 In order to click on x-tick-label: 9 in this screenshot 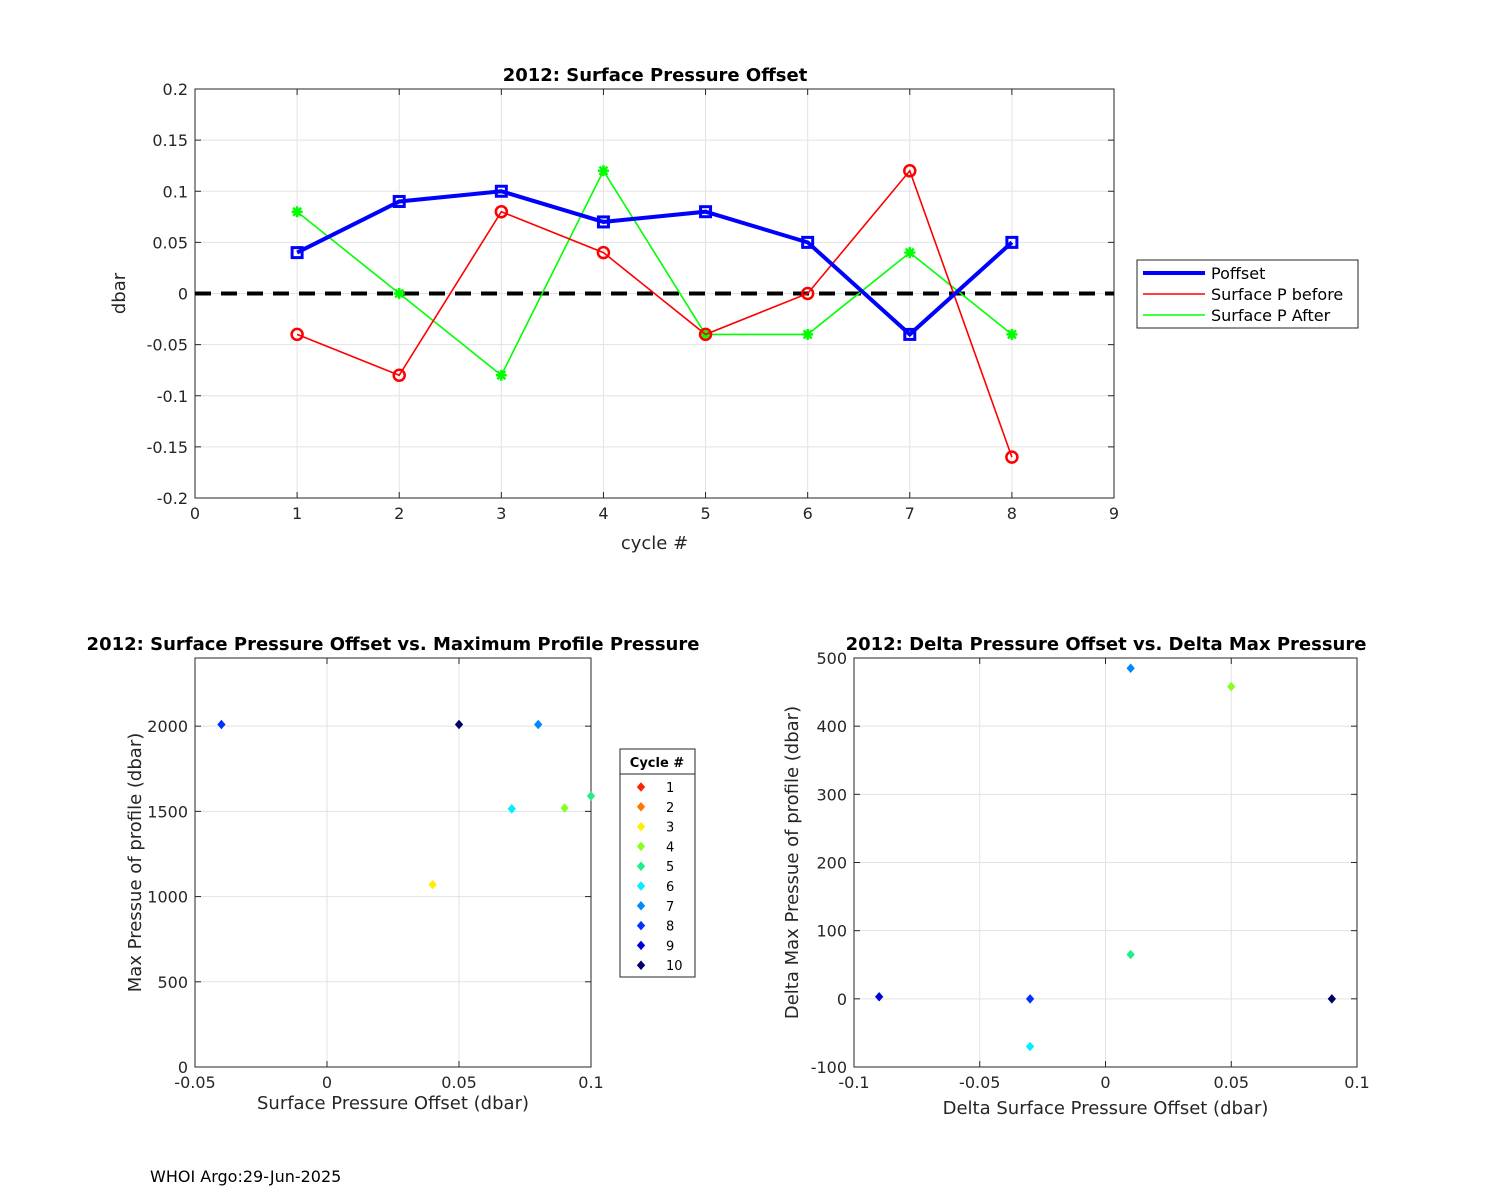, I will do `click(1114, 513)`.